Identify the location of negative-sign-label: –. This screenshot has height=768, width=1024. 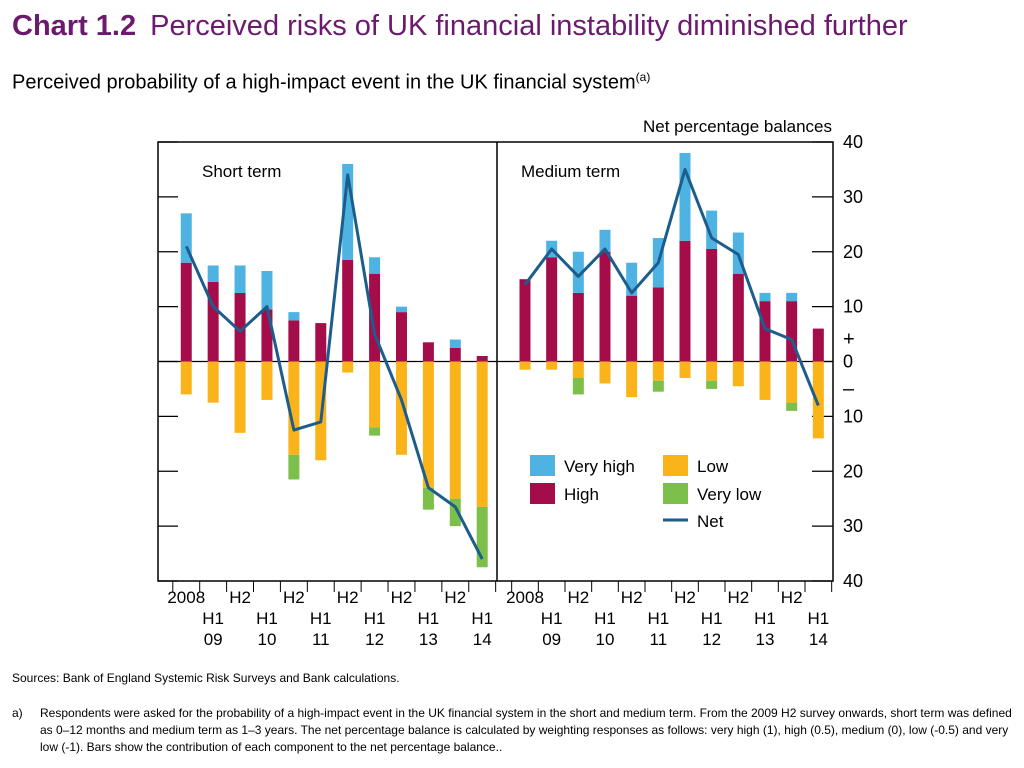
(849, 389).